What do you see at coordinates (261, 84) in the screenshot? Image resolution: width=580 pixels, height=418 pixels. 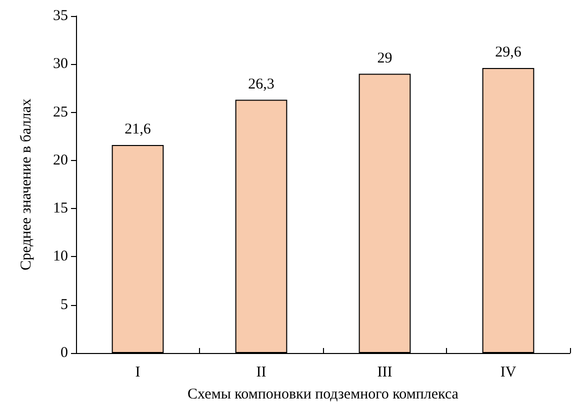 I see `data-label: 26,3` at bounding box center [261, 84].